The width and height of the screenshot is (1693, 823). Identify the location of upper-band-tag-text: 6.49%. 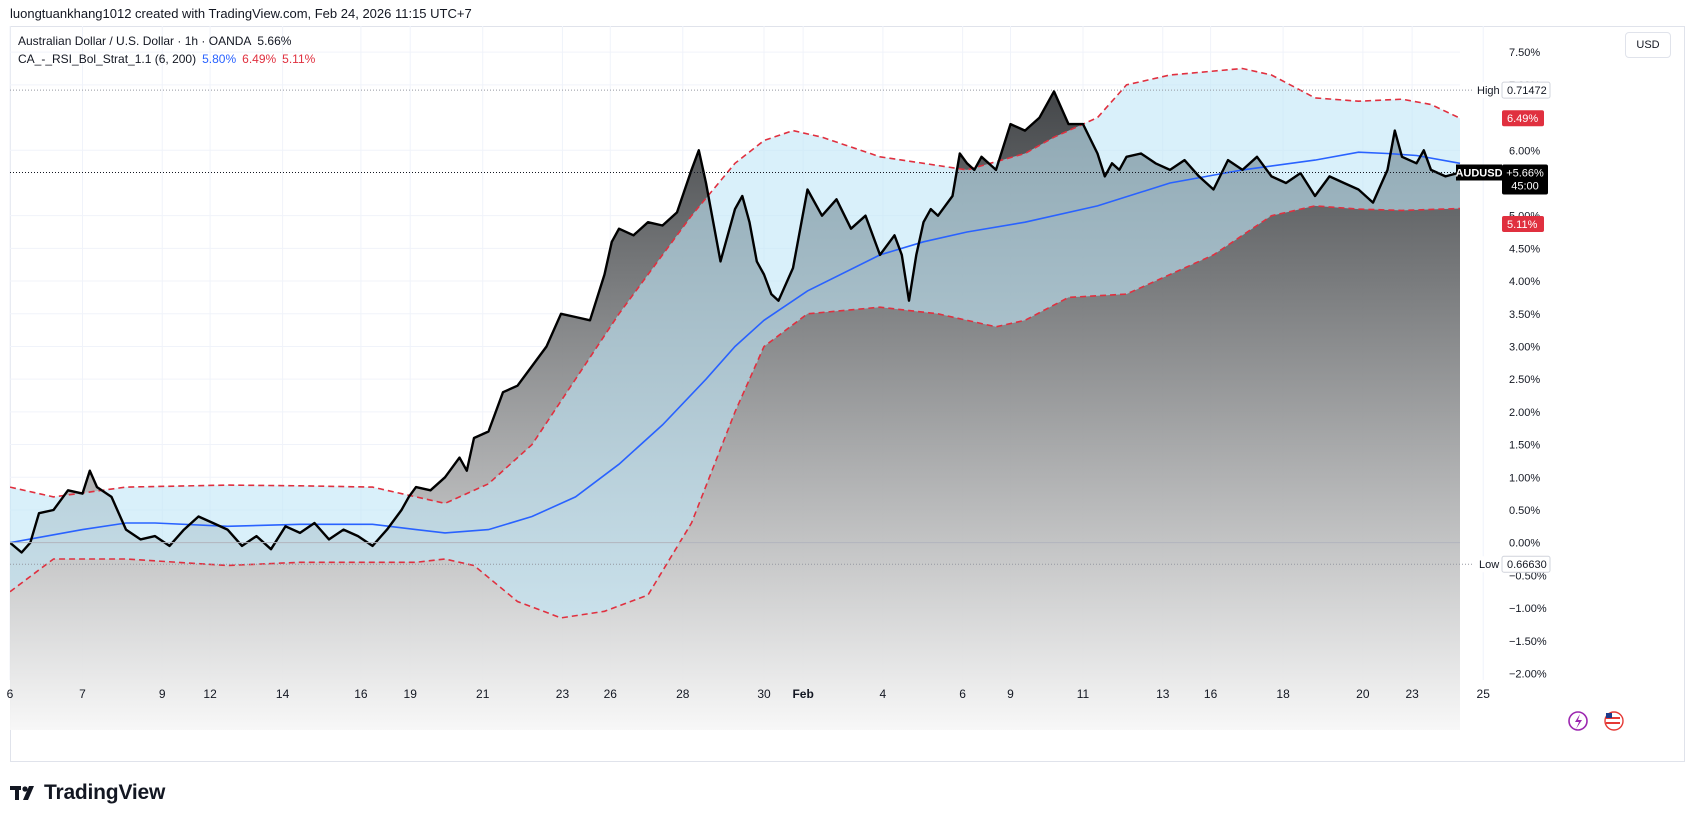
(1522, 119).